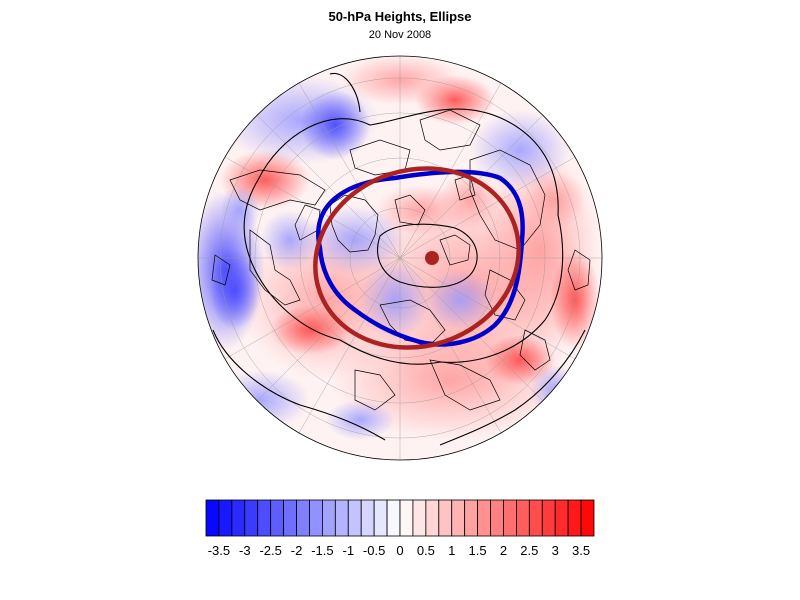  Describe the element at coordinates (581, 550) in the screenshot. I see `colorbar-tick-label: 3.5` at that location.